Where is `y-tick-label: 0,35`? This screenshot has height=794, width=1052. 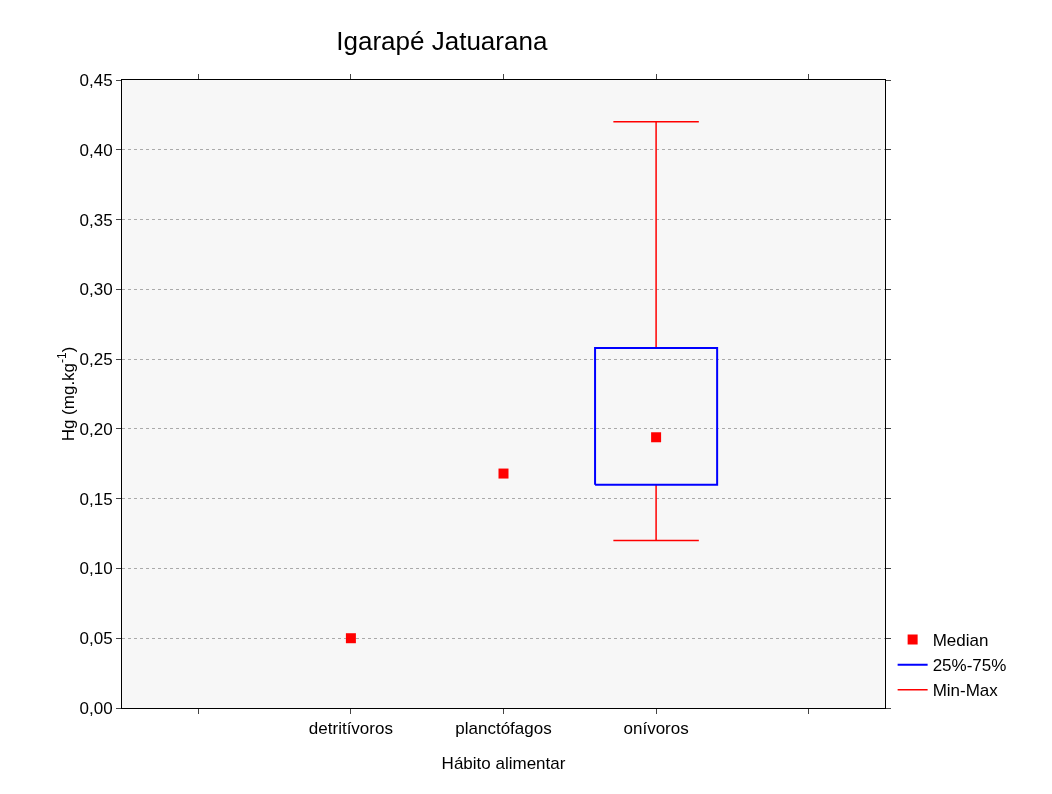 y-tick-label: 0,35 is located at coordinates (96, 220).